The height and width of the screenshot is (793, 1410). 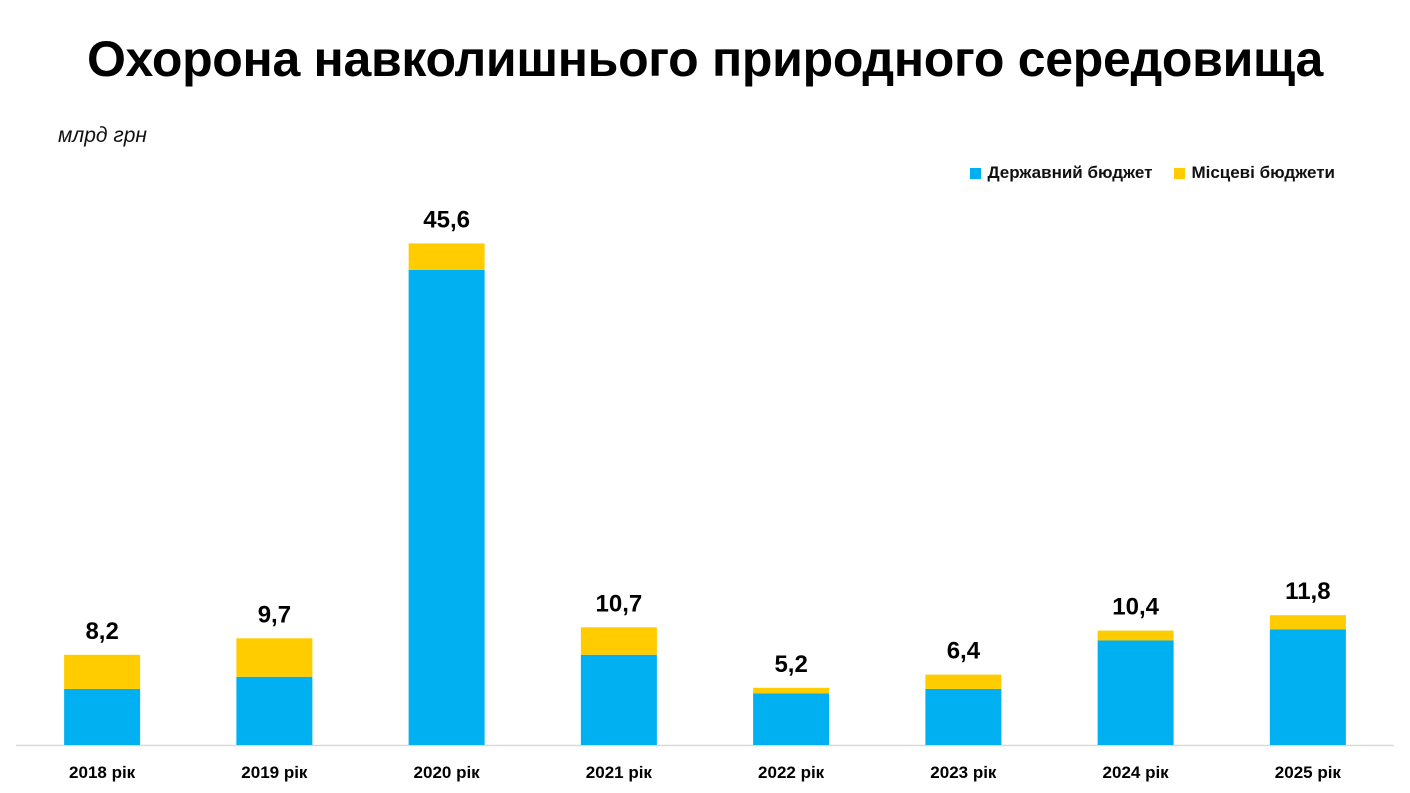 I want to click on x-tick-label: 2019 рік, so click(x=274, y=772).